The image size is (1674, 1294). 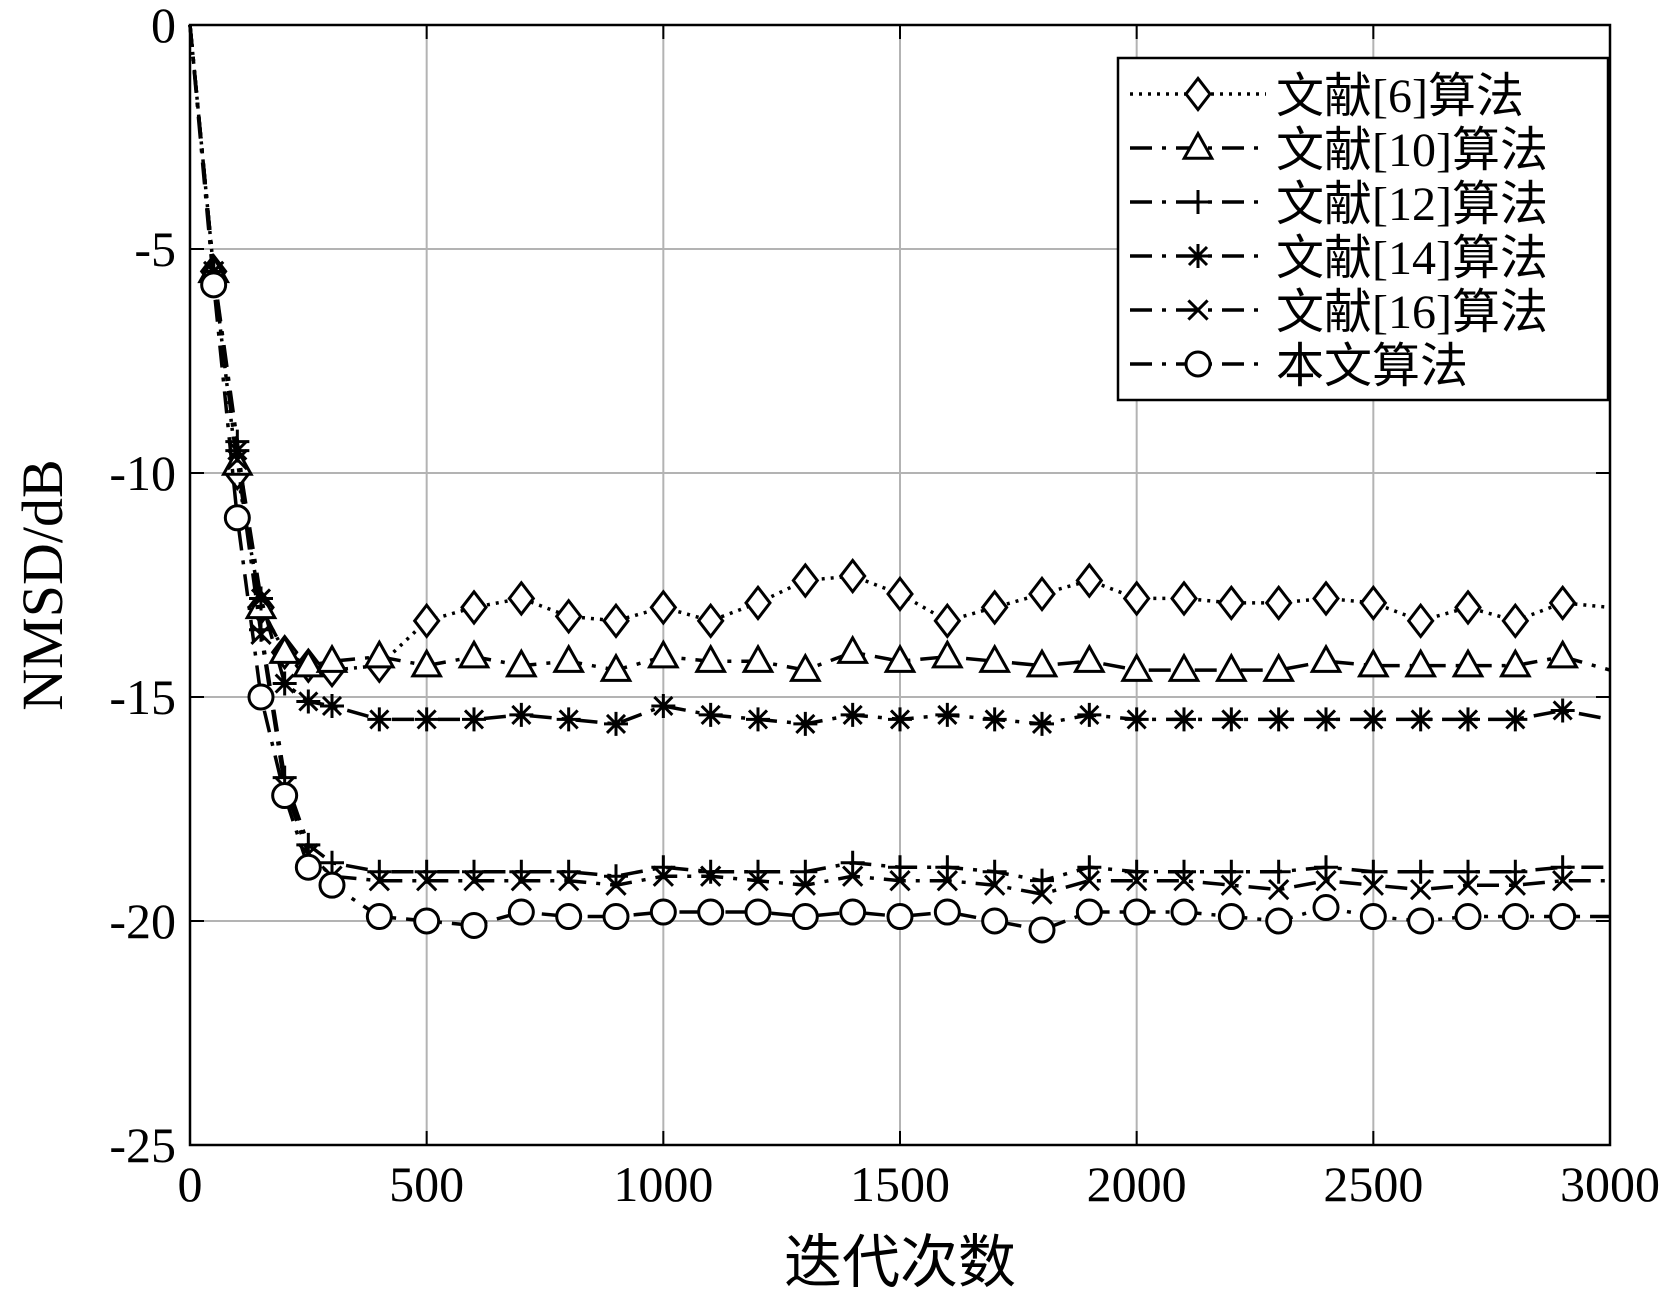 What do you see at coordinates (142, 697) in the screenshot?
I see `y-tick-label: -15` at bounding box center [142, 697].